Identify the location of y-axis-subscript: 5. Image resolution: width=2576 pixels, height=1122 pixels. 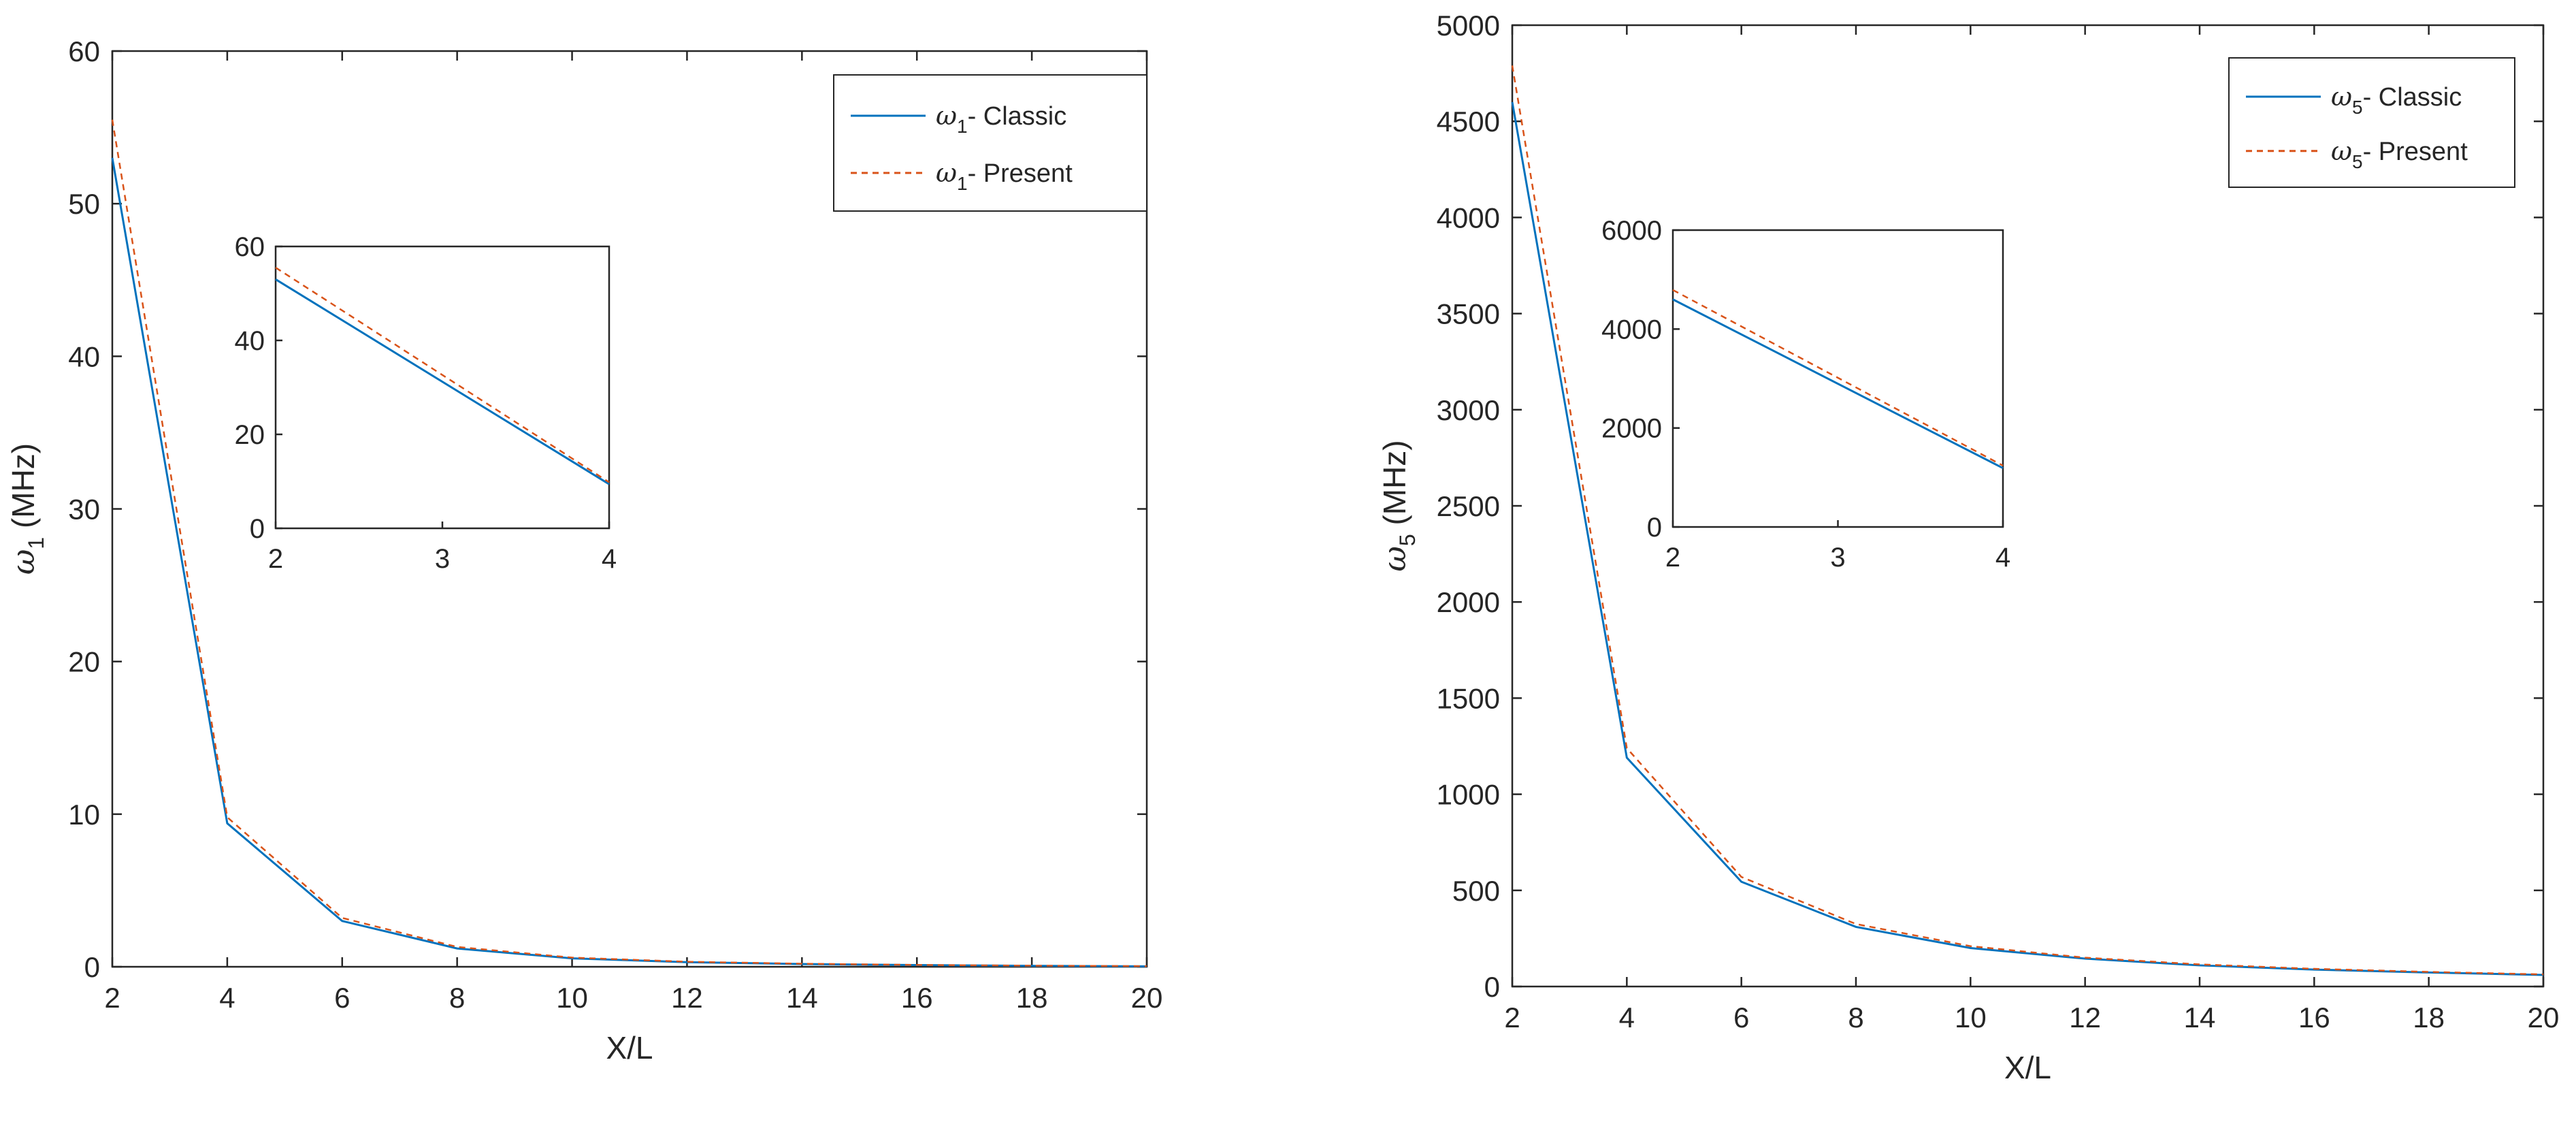
(1407, 540).